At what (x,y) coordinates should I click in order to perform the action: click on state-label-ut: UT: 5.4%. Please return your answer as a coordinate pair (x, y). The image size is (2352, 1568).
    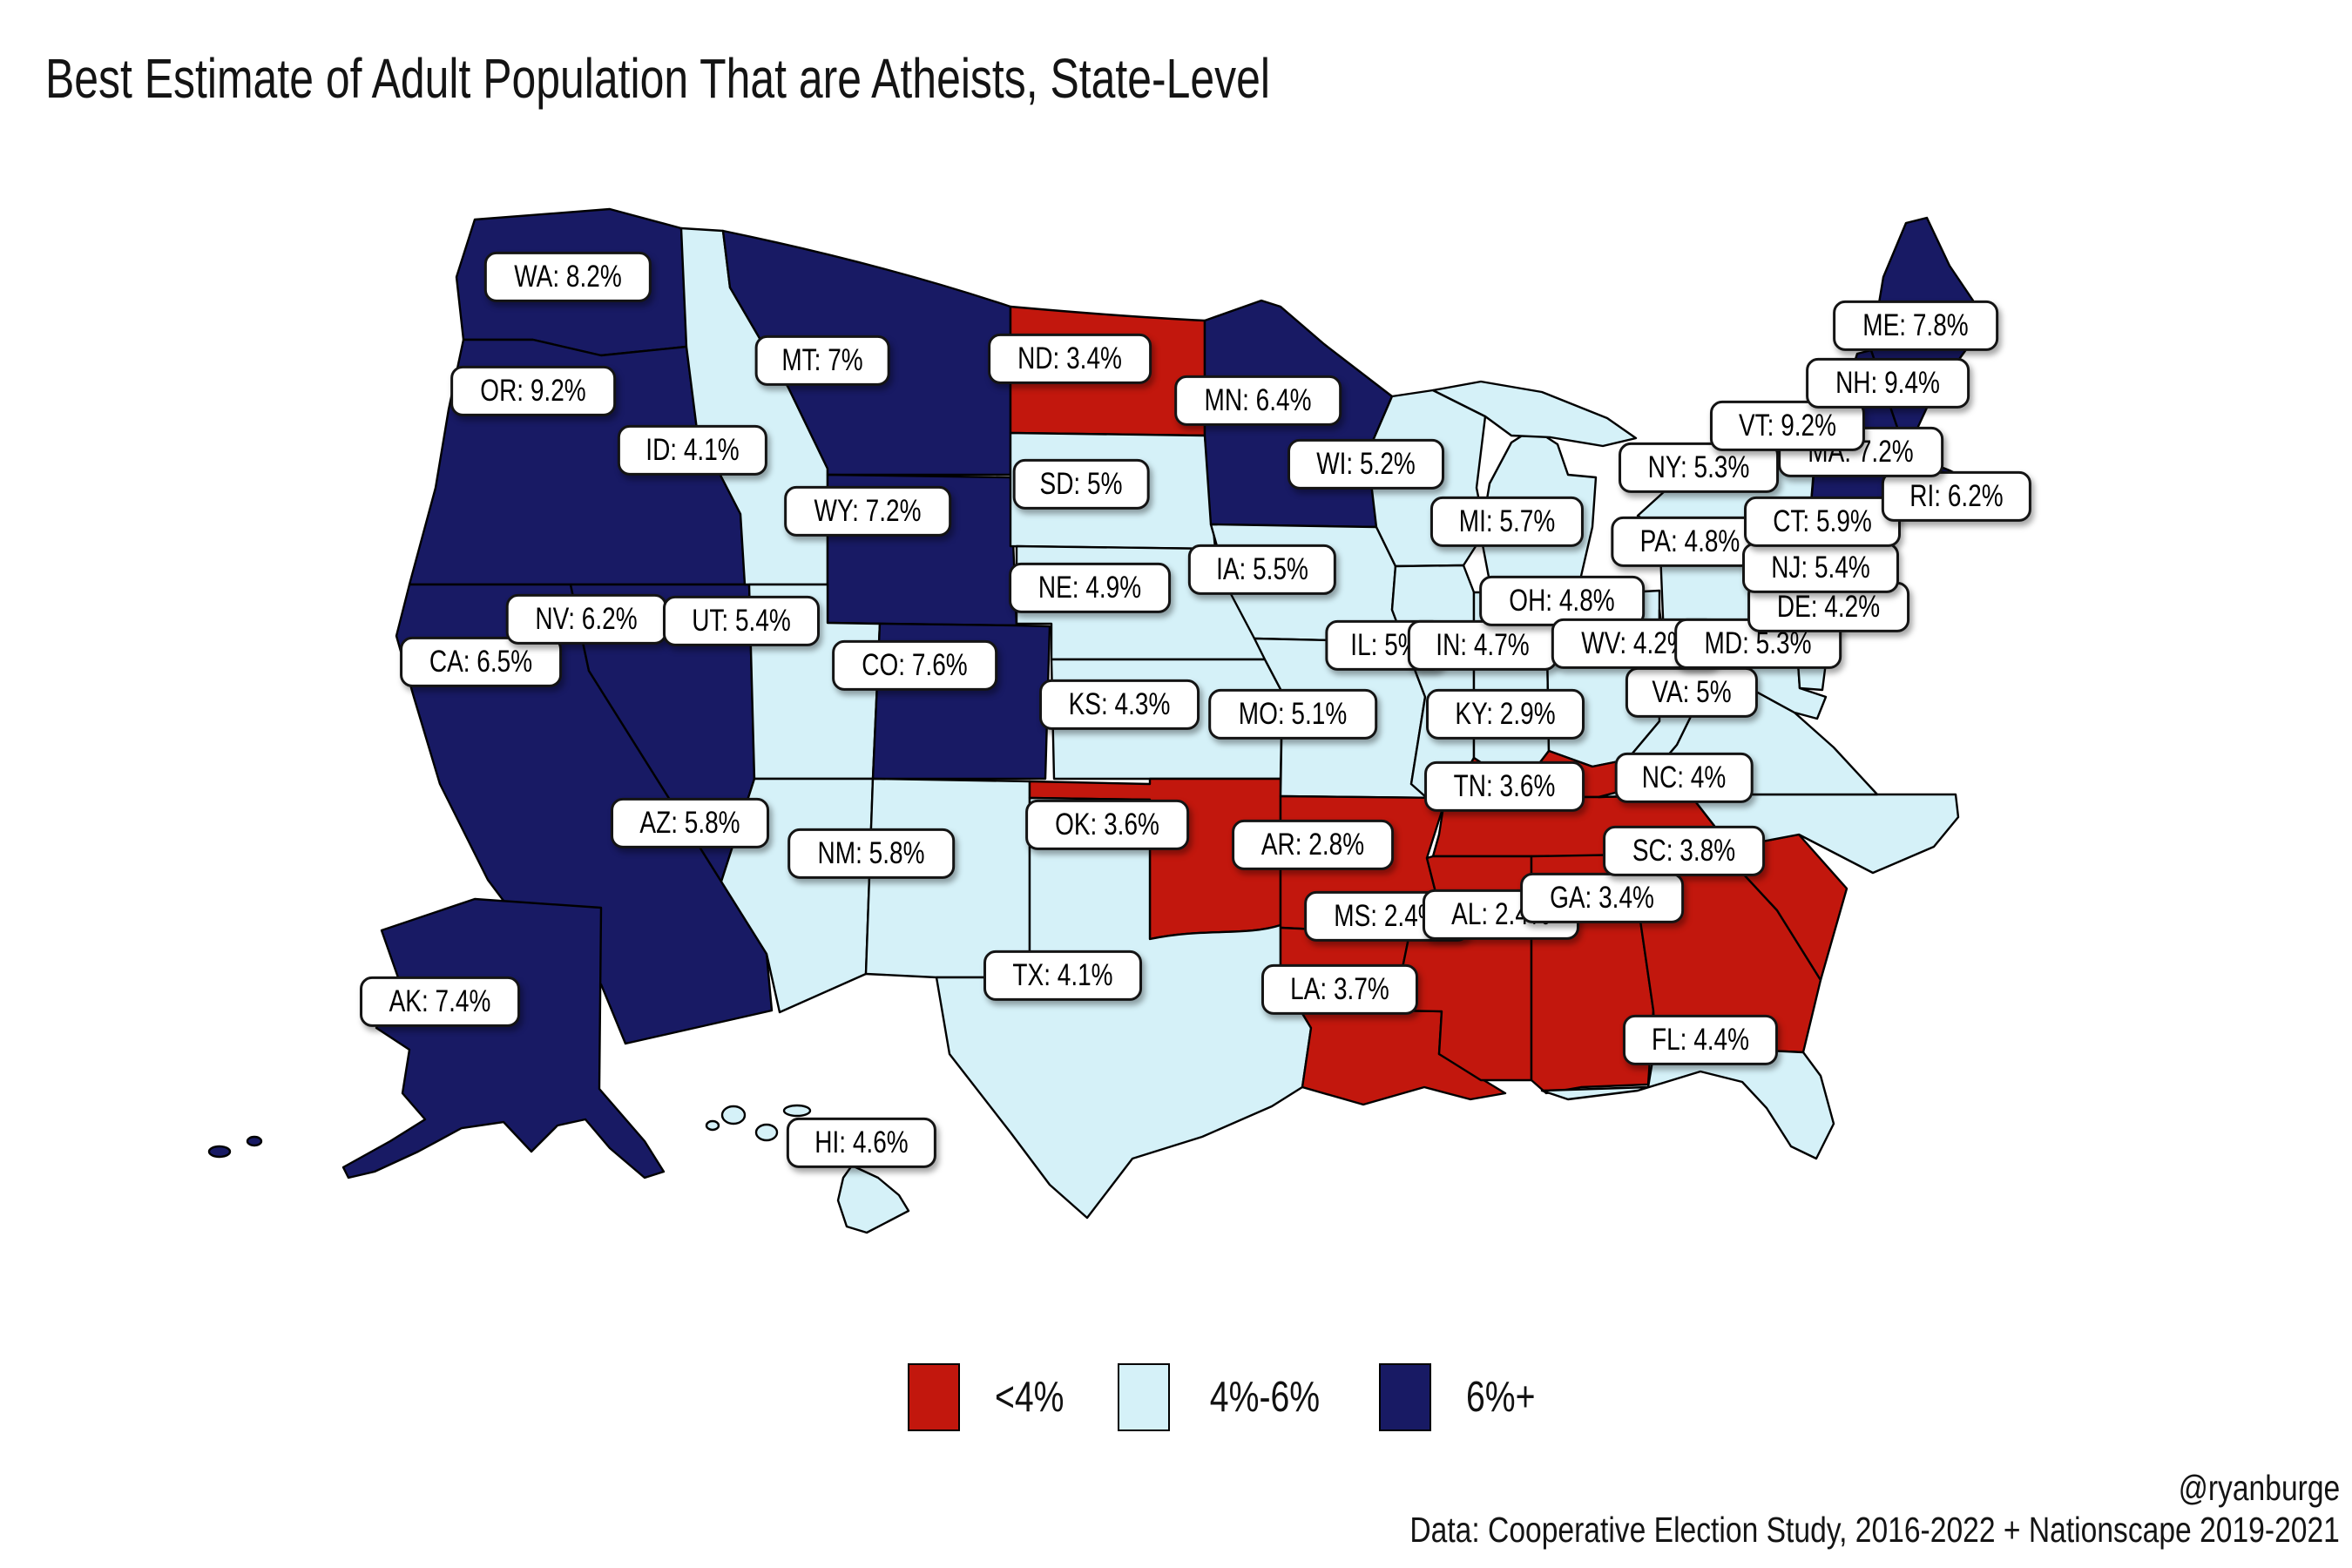
    Looking at the image, I should click on (741, 621).